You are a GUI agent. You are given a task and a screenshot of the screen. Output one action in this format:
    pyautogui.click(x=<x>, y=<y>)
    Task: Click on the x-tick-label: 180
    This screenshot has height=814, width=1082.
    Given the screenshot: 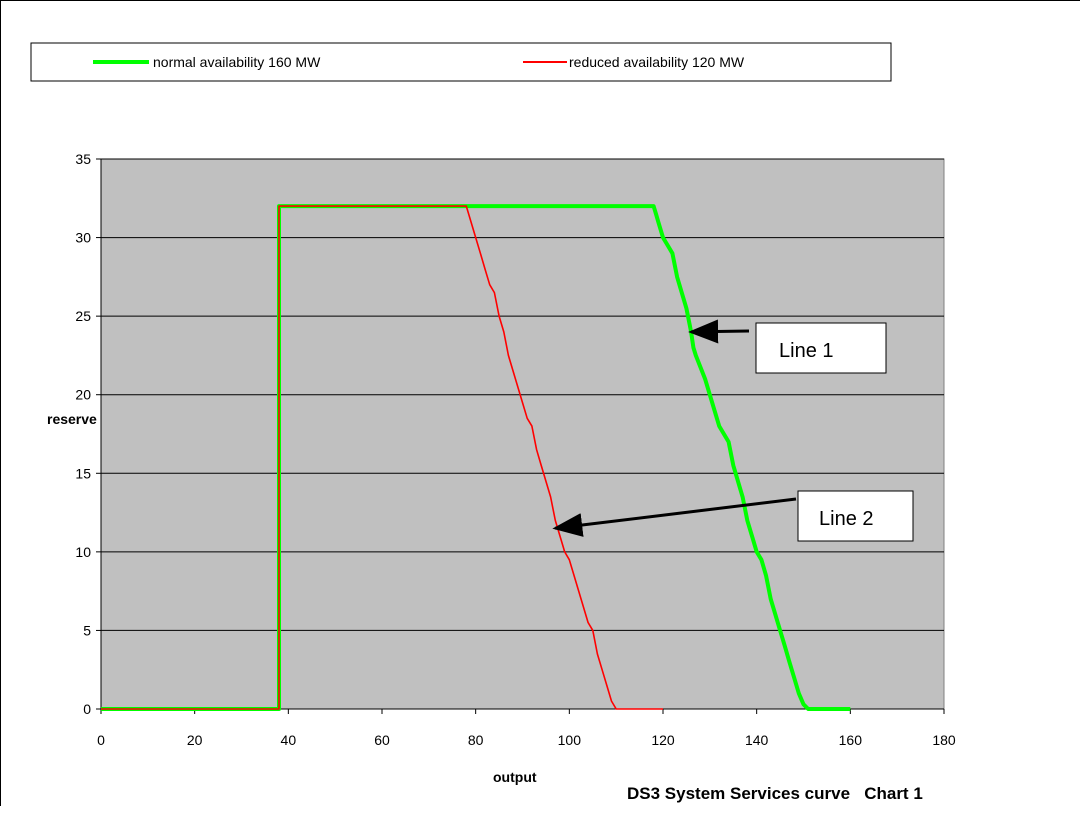 What is the action you would take?
    pyautogui.click(x=944, y=740)
    